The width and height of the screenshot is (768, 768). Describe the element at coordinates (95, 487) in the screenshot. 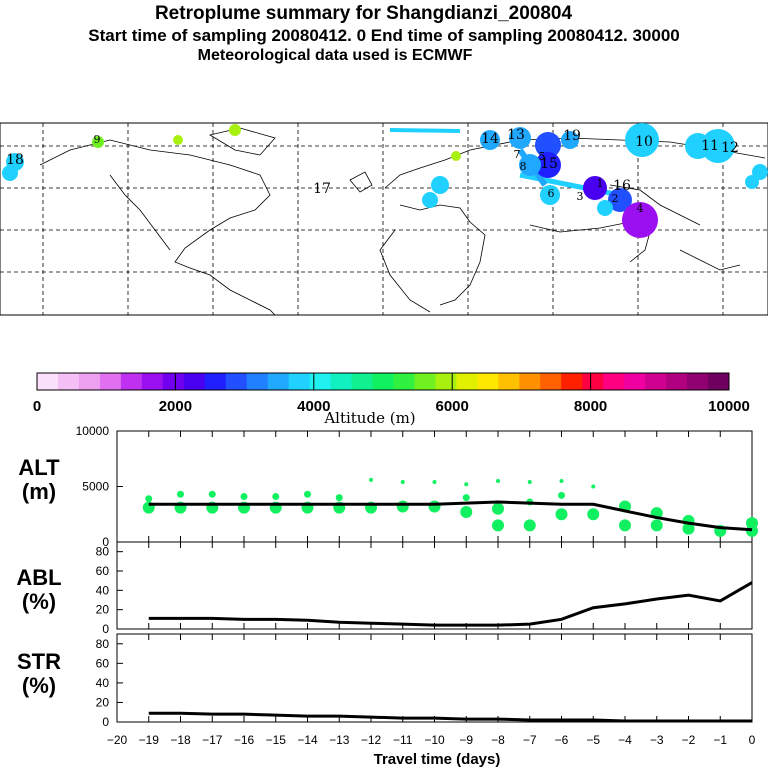

I see `alt-y-tick-label: 5000` at that location.